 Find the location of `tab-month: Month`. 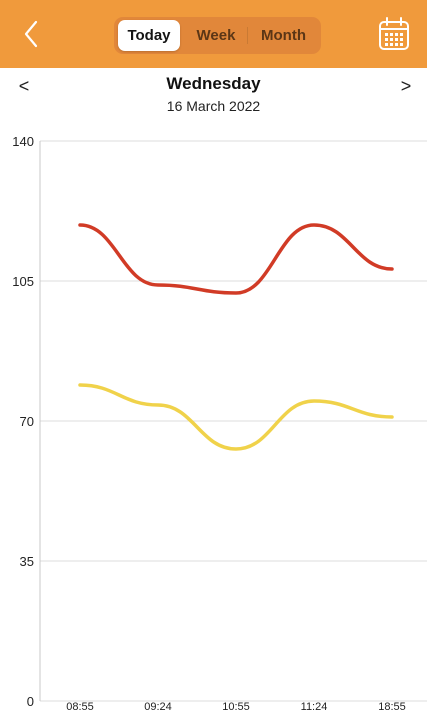

tab-month: Month is located at coordinates (283, 35).